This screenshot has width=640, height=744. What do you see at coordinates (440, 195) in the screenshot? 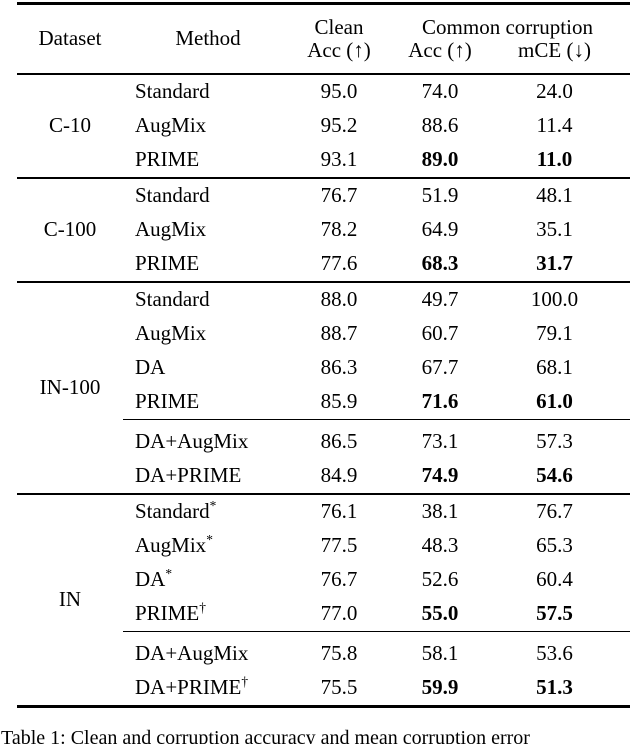
I see `corruption-acc-cell: 51.9` at bounding box center [440, 195].